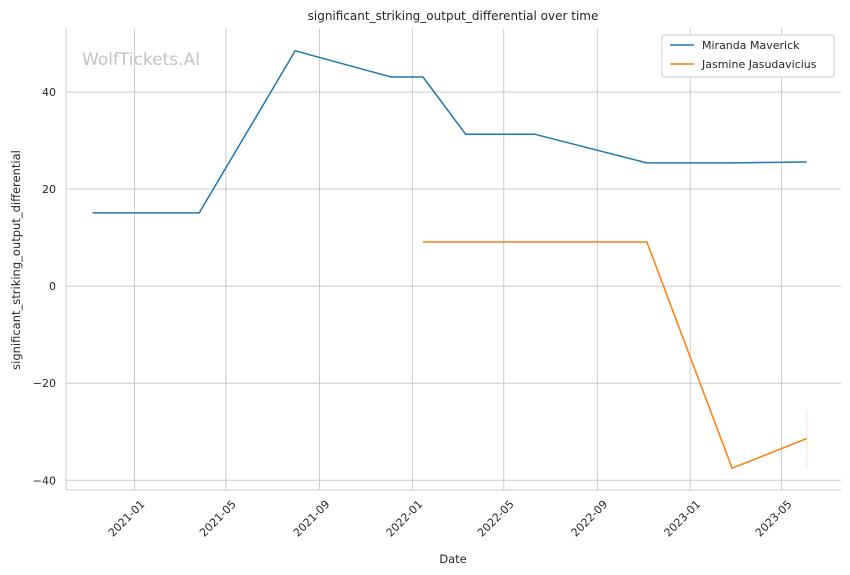  I want to click on y-axis-title: significant_striking_output_differential, so click(16, 260).